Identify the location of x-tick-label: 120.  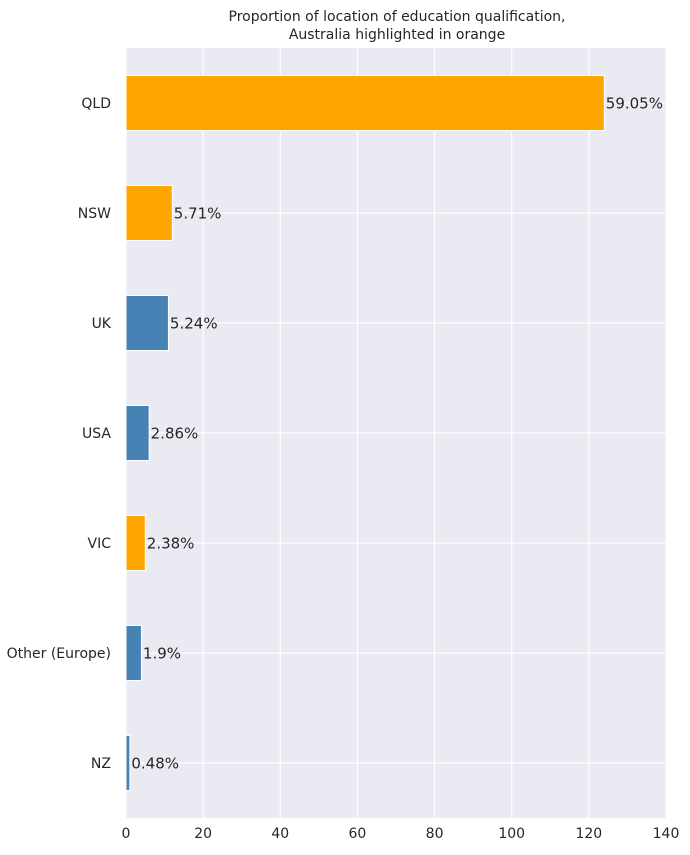
(588, 834).